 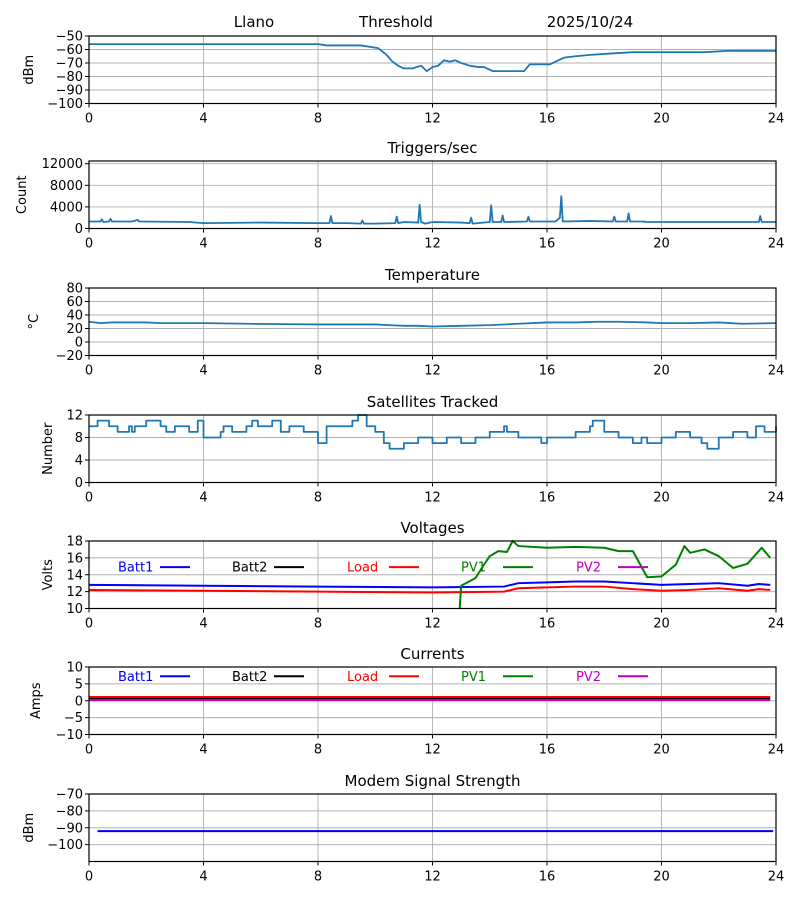 I want to click on y-tick-label: −20, so click(x=69, y=356).